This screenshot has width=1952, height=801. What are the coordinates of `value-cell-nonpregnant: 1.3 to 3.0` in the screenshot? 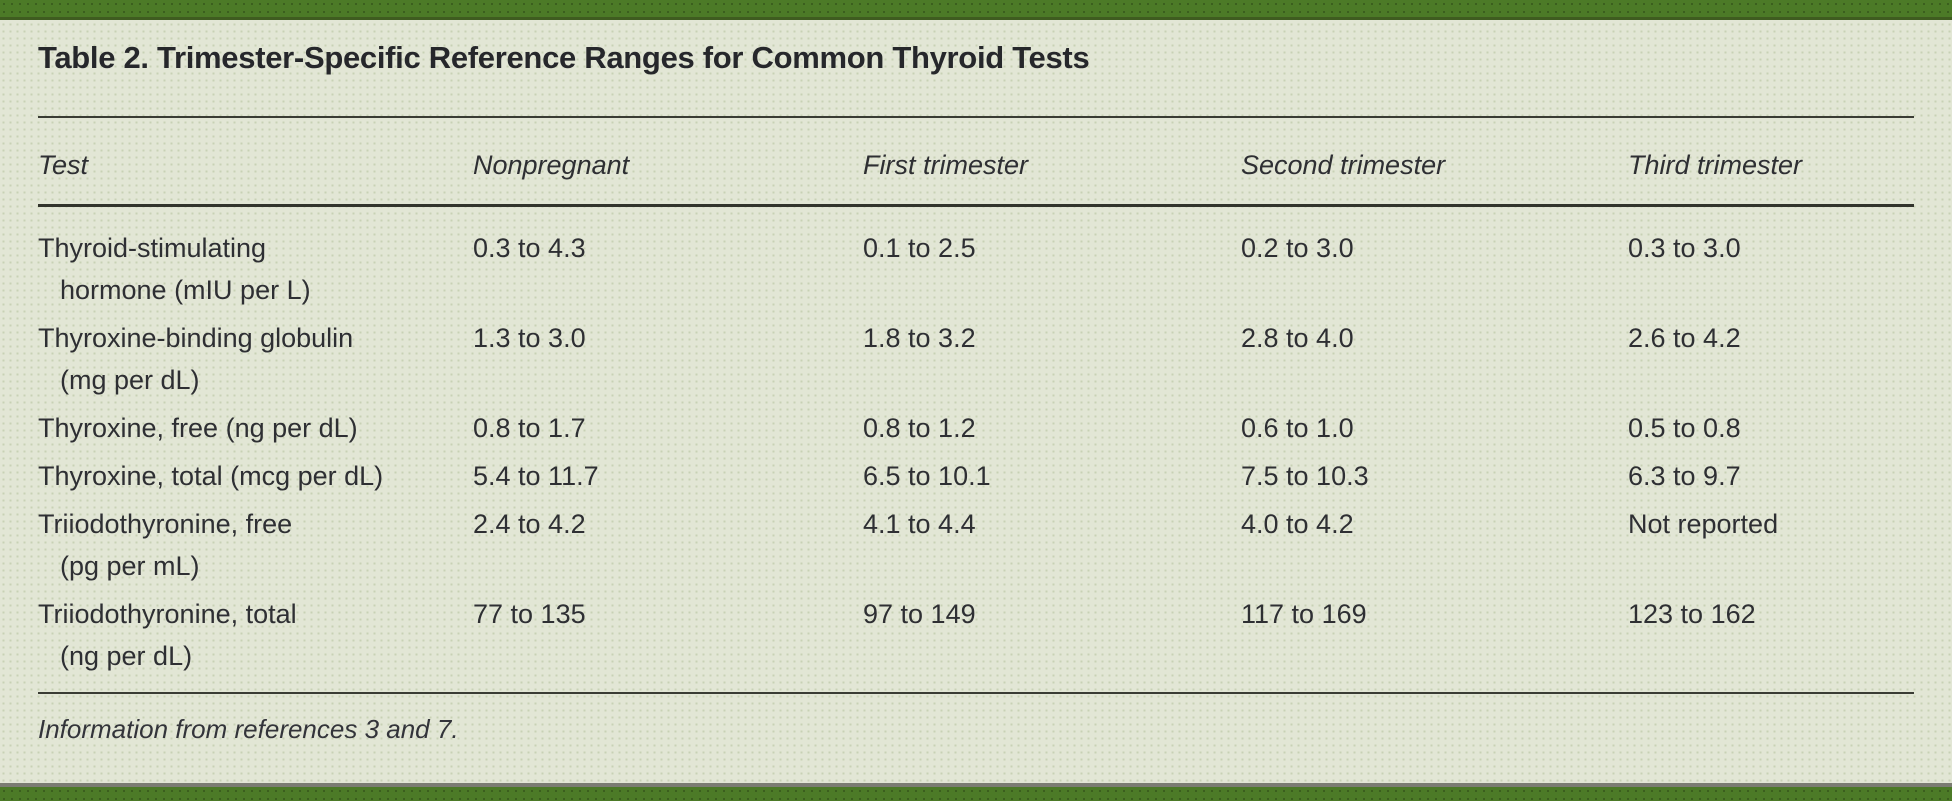 It's located at (529, 338).